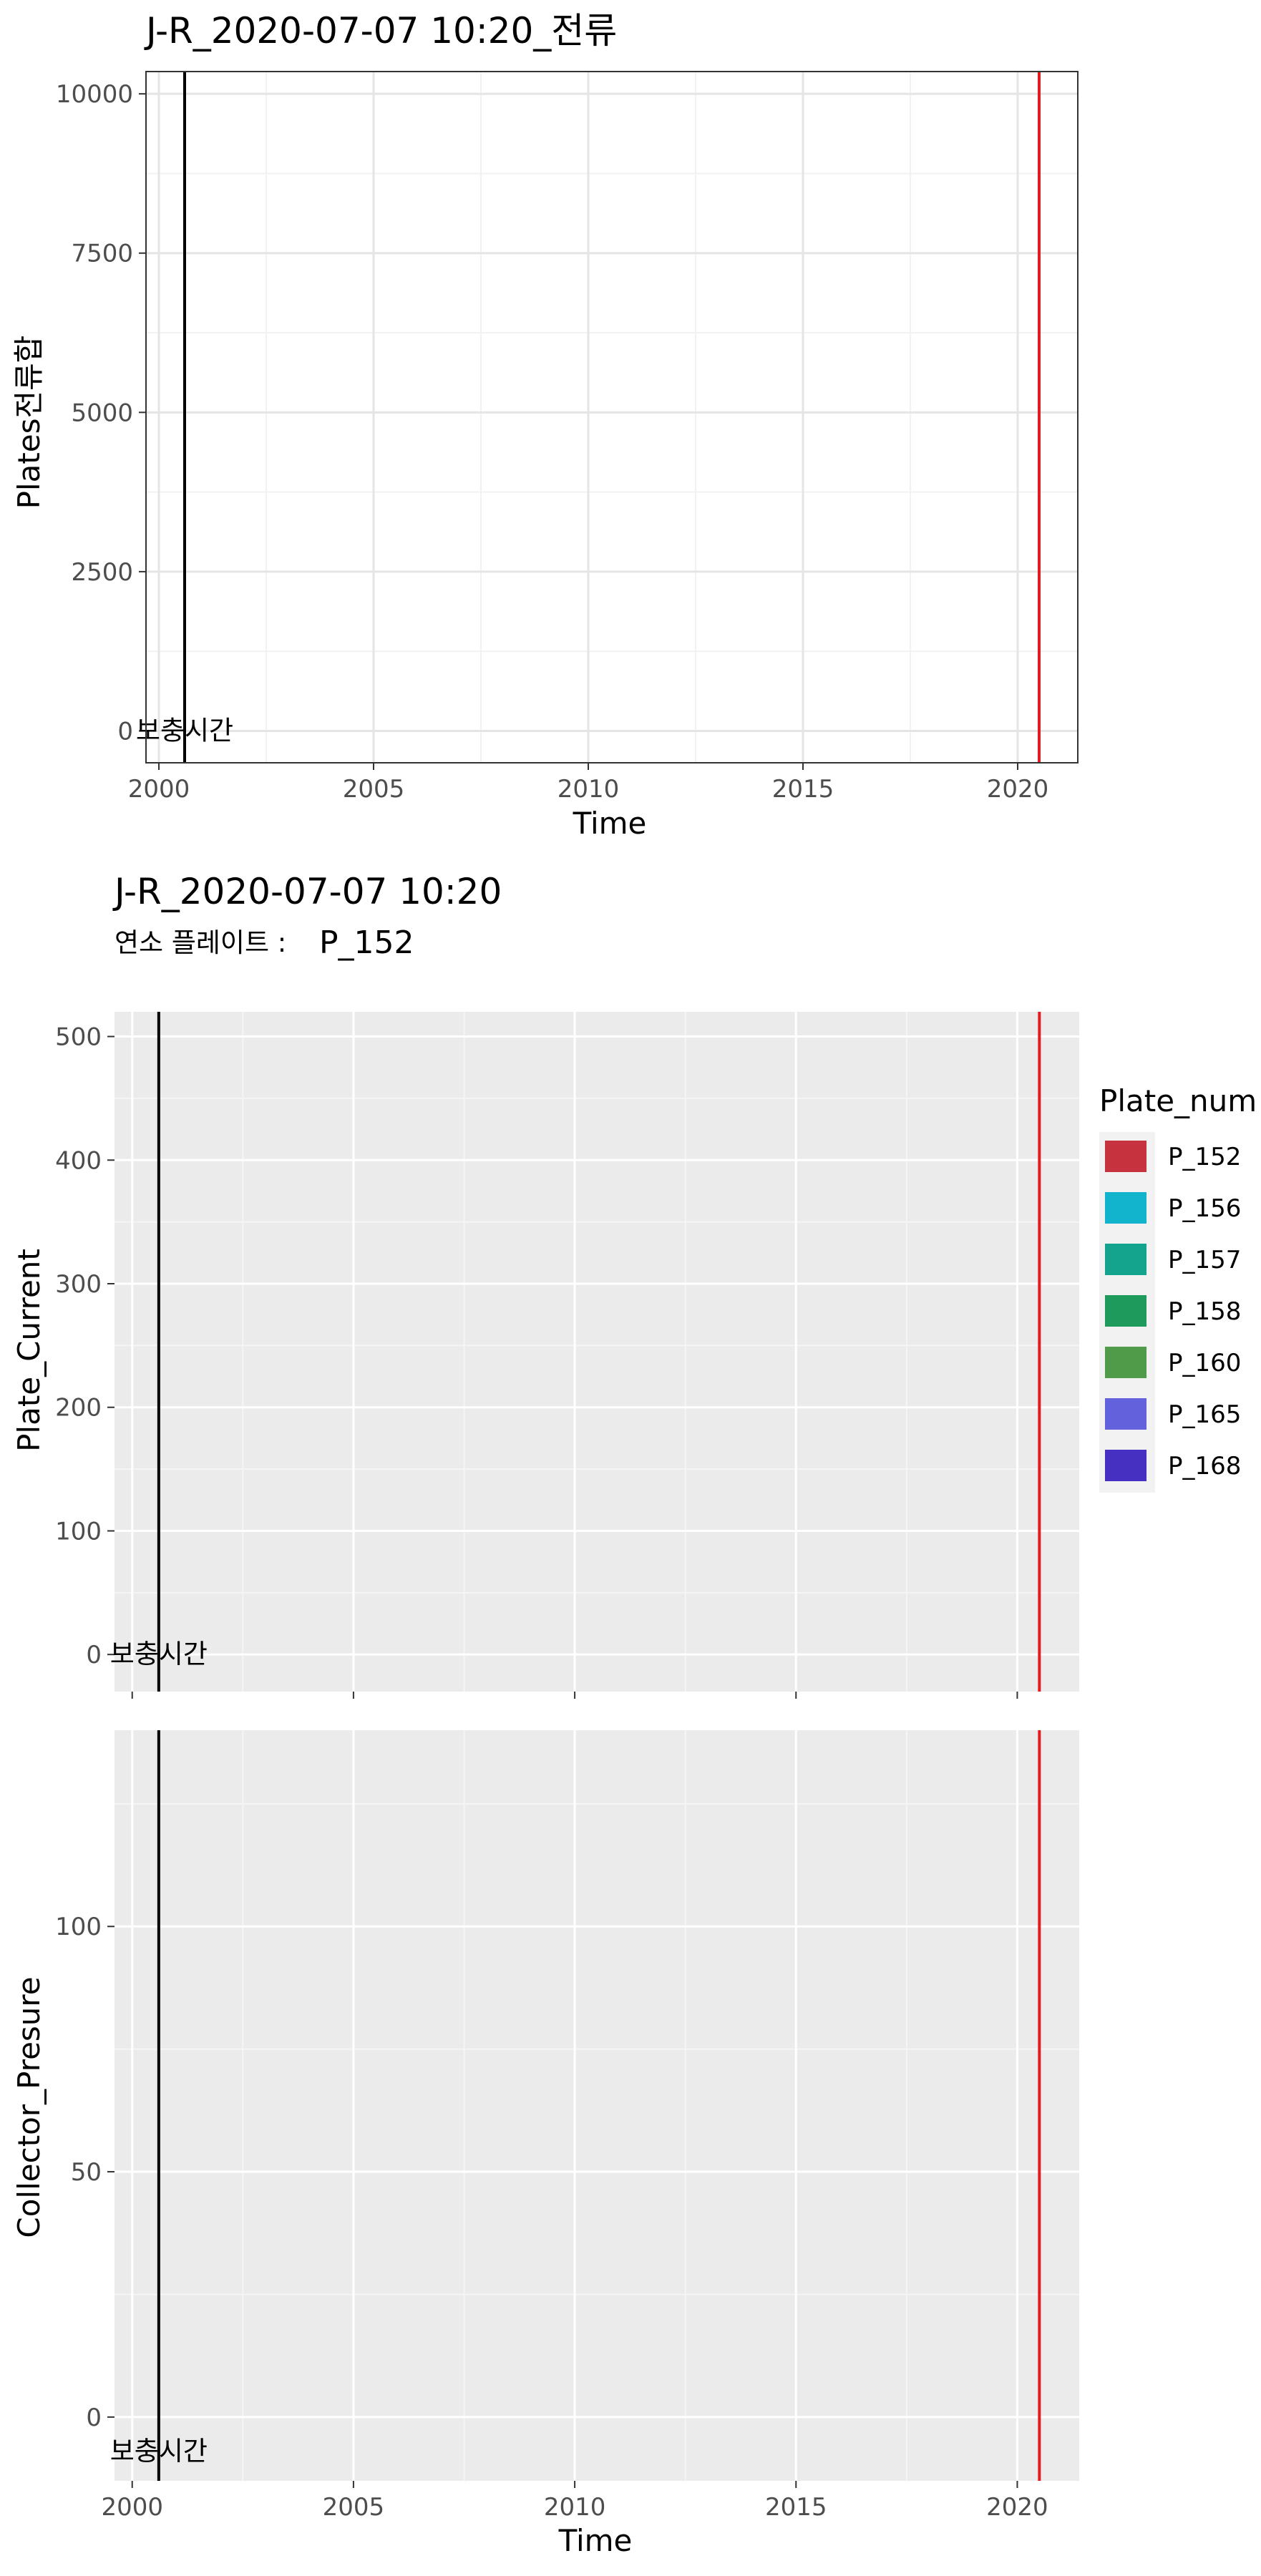 The image size is (1261, 2576). What do you see at coordinates (1018, 789) in the screenshot?
I see `plot1-x-tick-label: 2020` at bounding box center [1018, 789].